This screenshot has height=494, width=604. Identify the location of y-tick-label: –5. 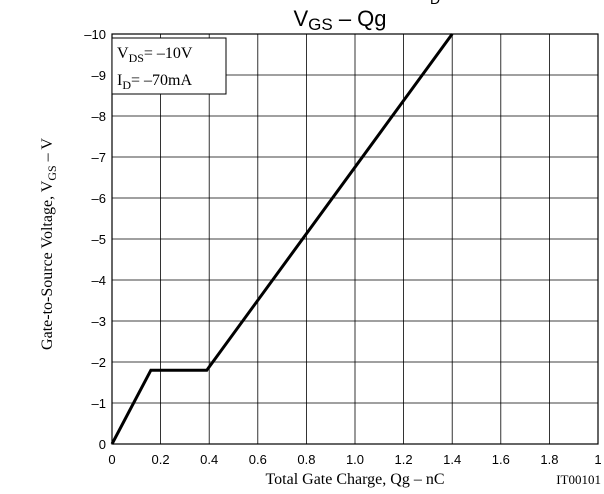
(99, 239).